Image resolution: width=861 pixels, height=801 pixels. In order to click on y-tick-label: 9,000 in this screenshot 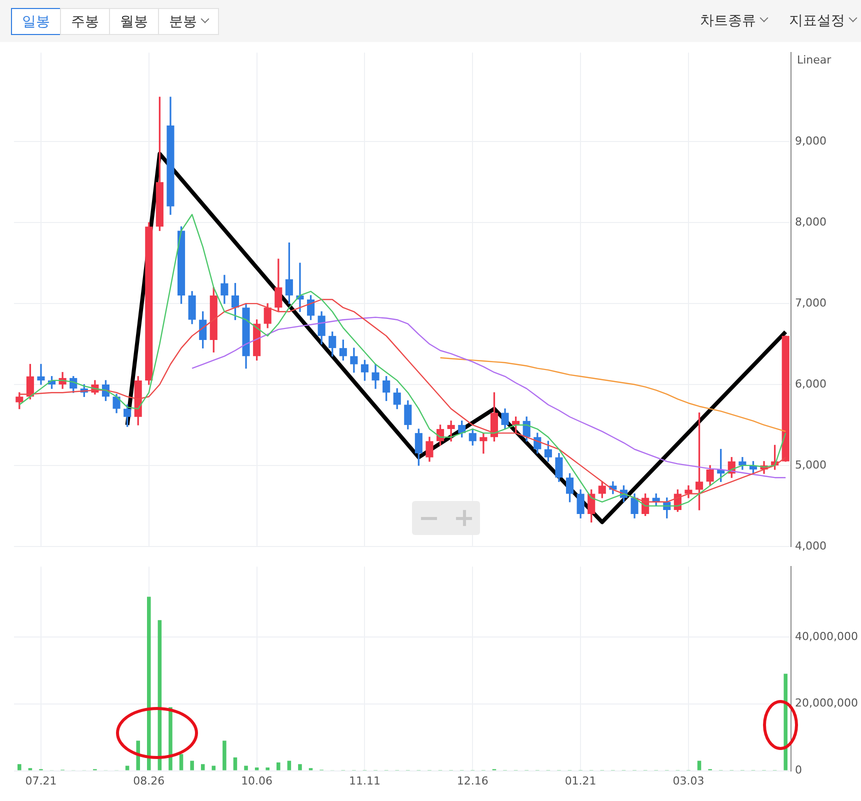, I will do `click(810, 141)`.